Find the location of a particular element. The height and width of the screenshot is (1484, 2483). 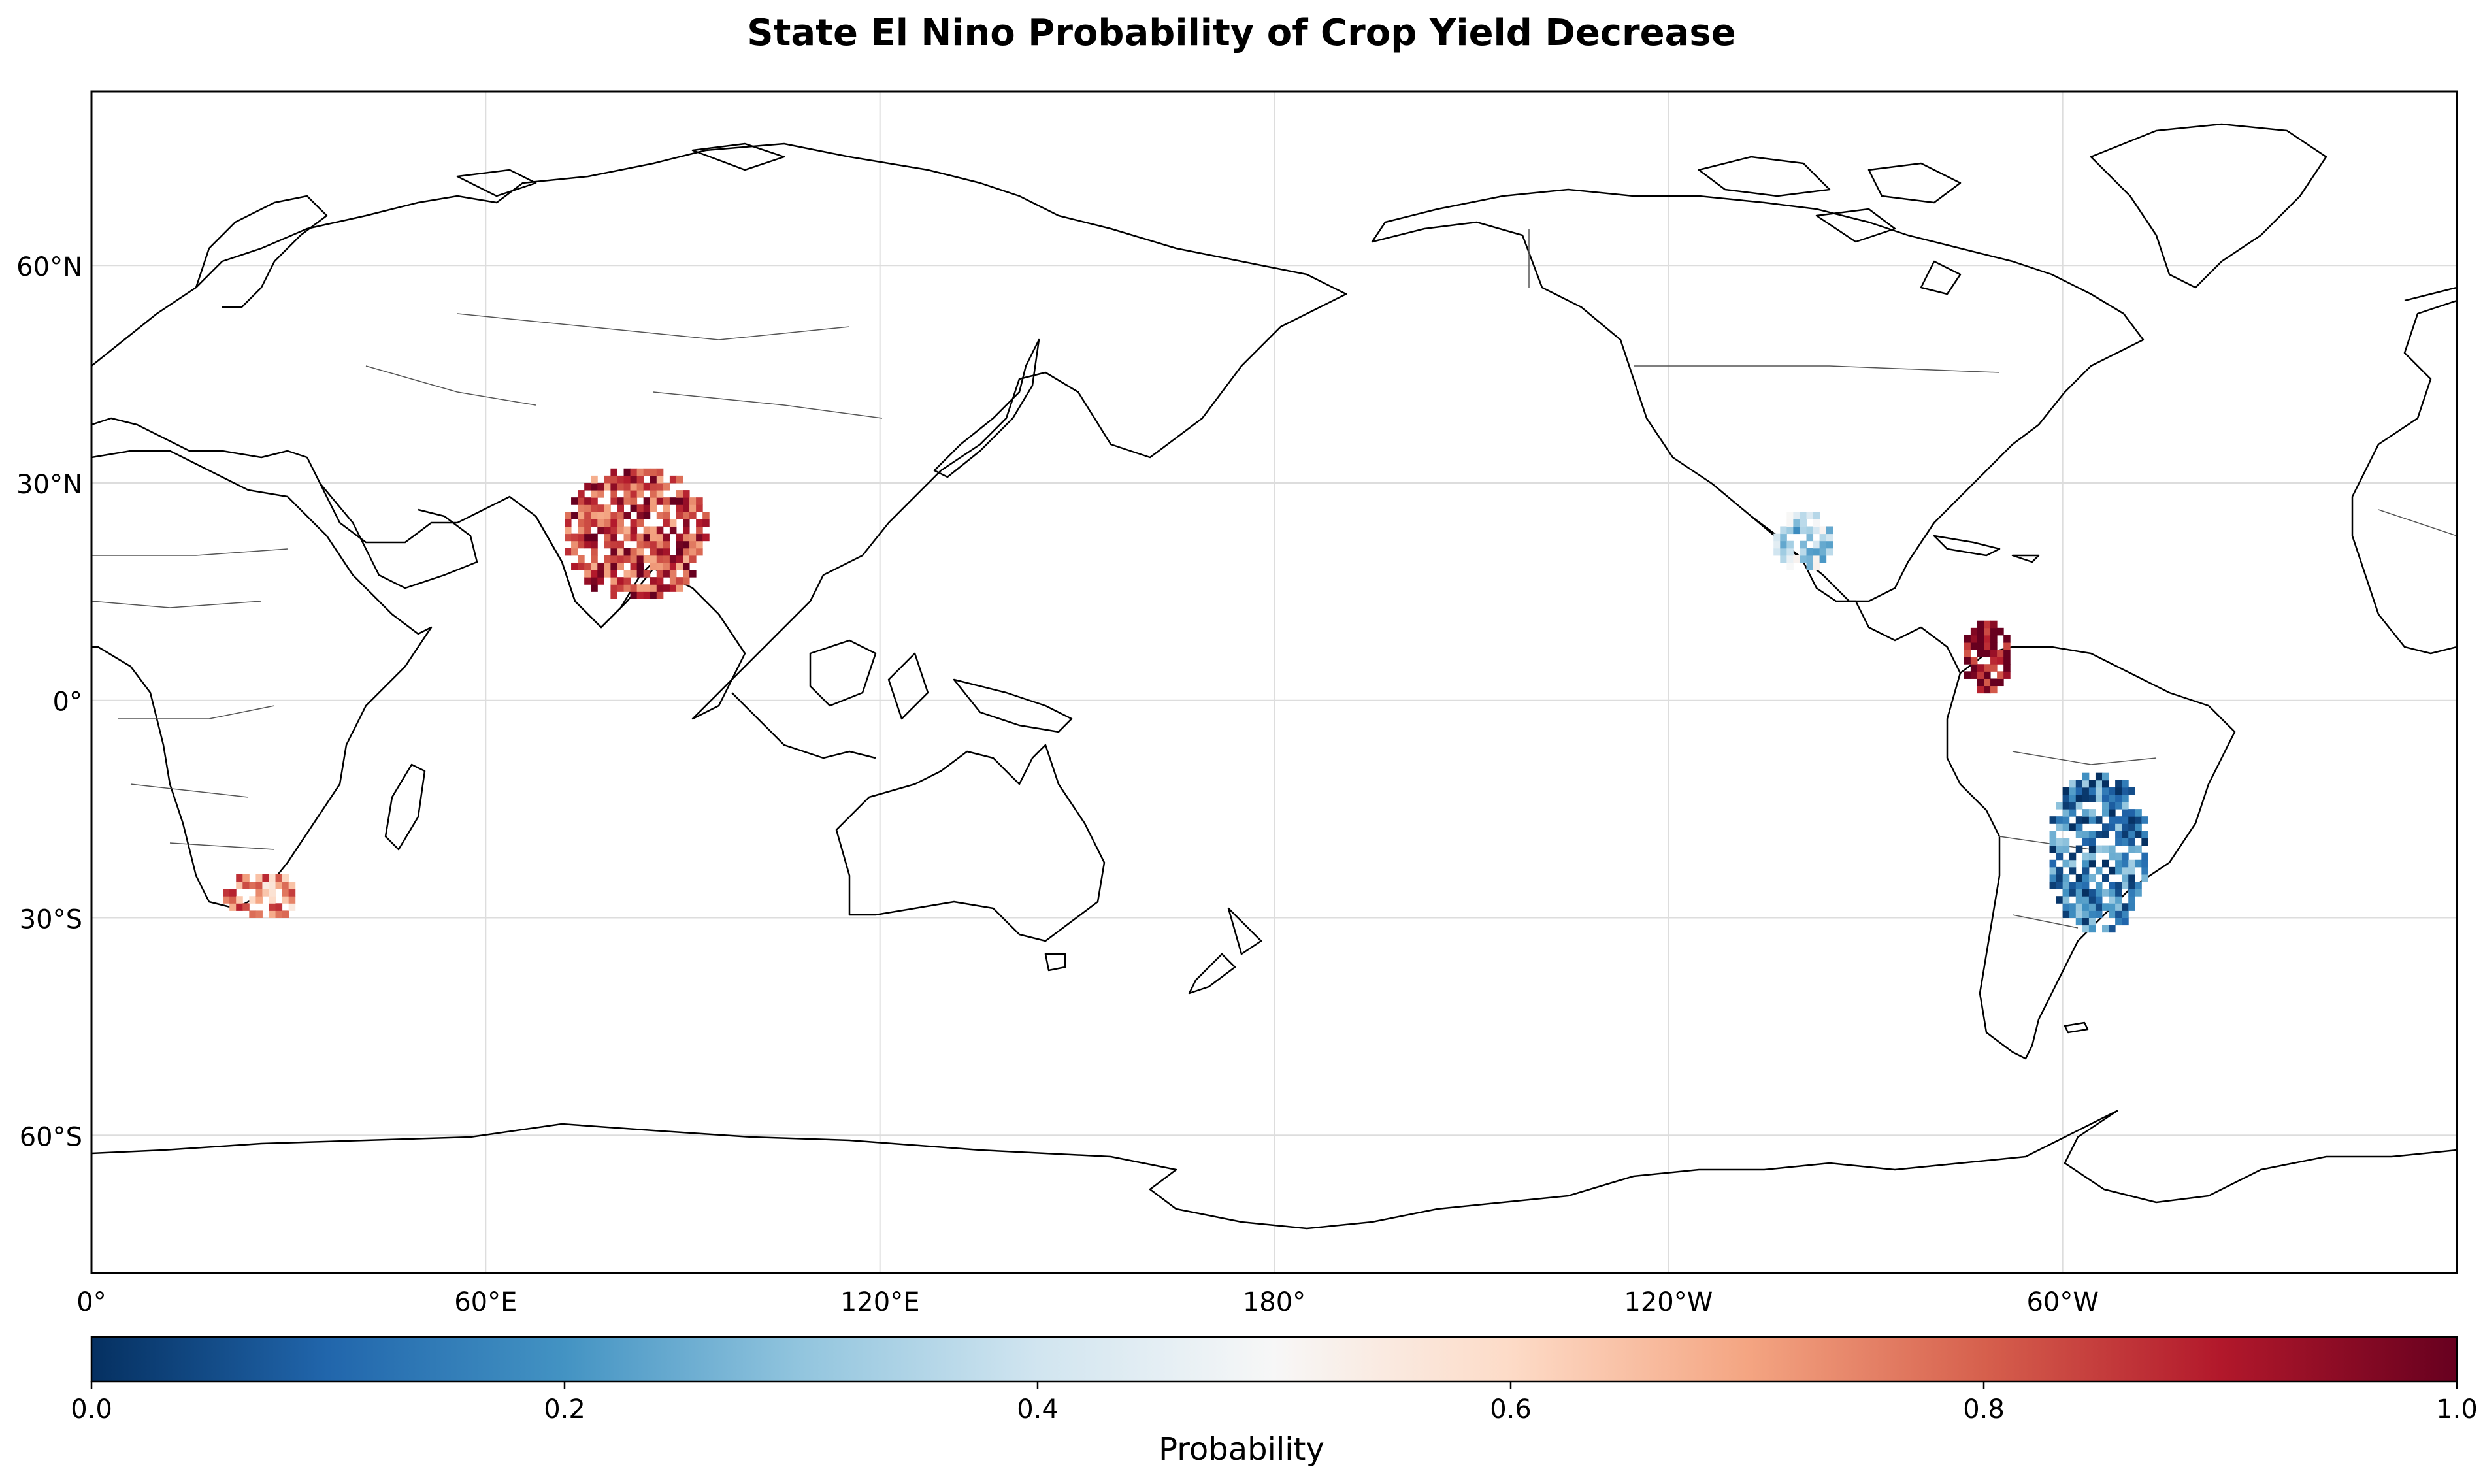

colorbar-tick-label: 1.0 is located at coordinates (2457, 1409).